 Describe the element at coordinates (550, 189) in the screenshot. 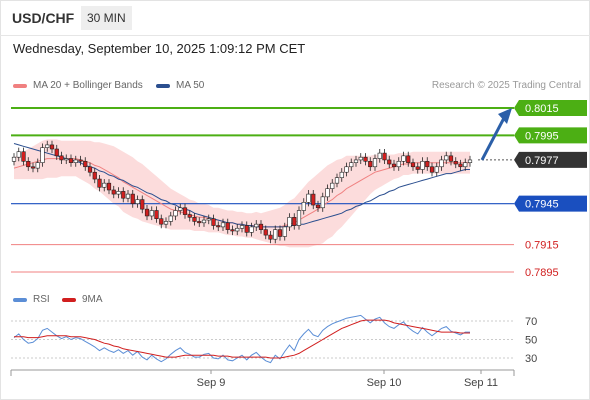

I see `level-tags: 0.8015 0.7995 0.7977 0.7945 0.7915 0.7895` at that location.